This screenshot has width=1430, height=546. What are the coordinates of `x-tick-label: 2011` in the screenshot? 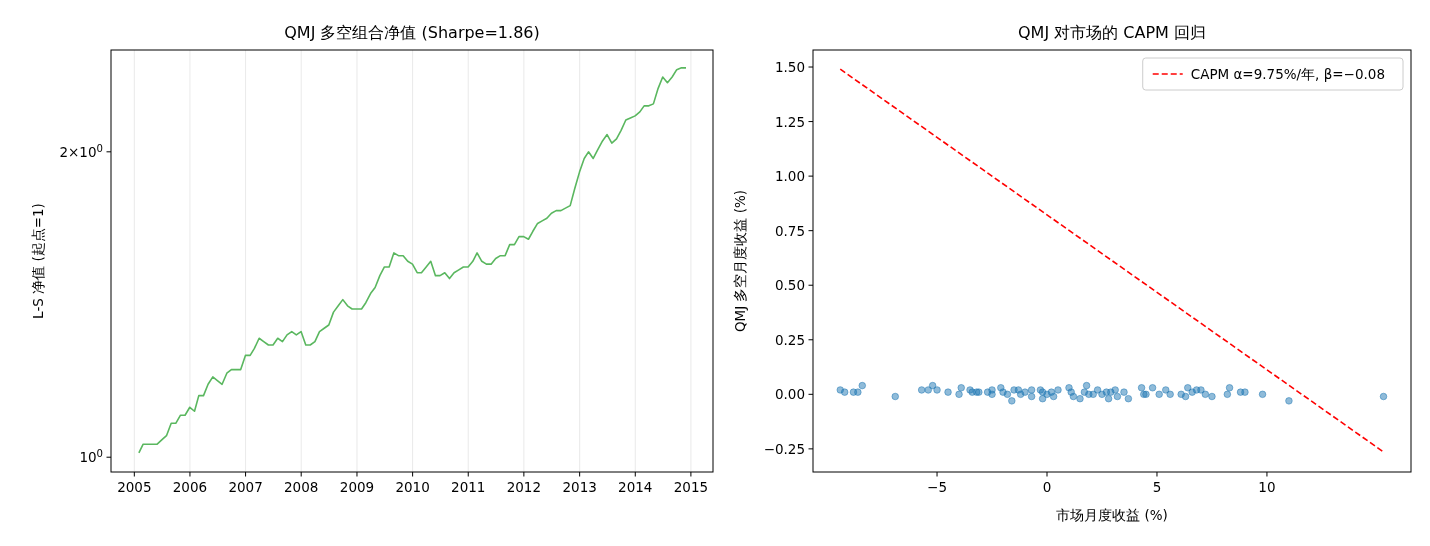 It's located at (468, 487).